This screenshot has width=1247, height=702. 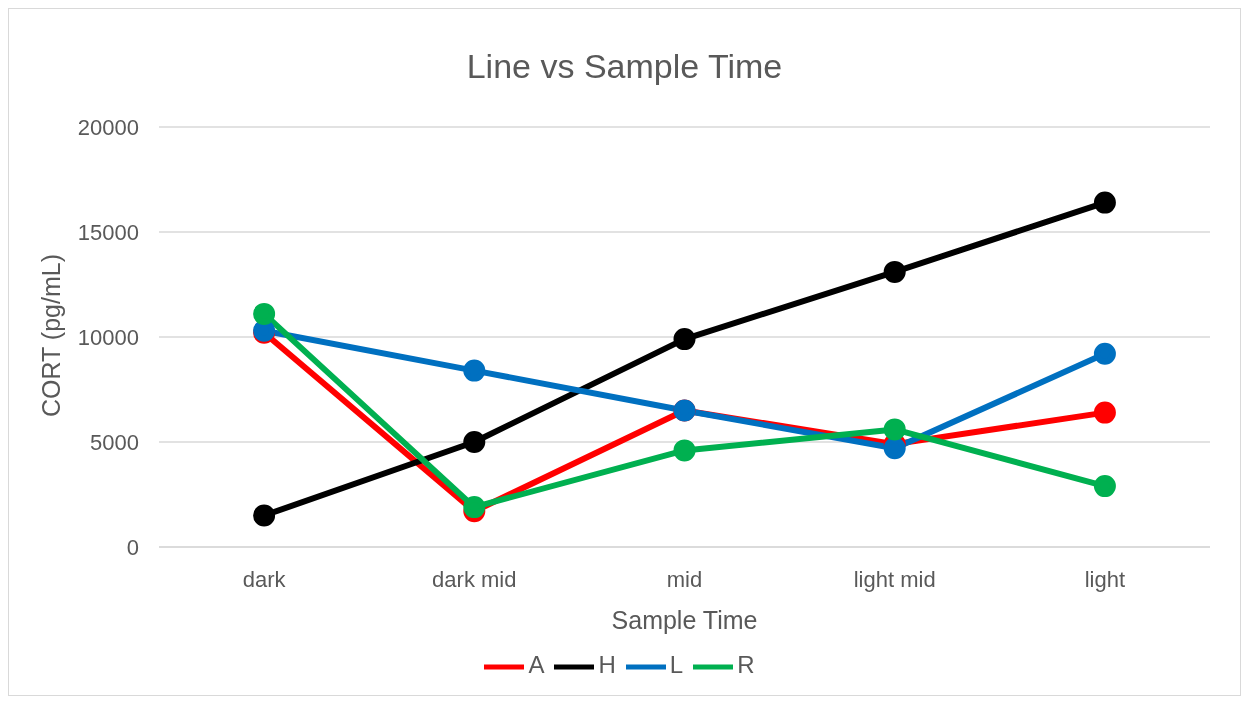 I want to click on y-tick-label: 5000, so click(x=114, y=442).